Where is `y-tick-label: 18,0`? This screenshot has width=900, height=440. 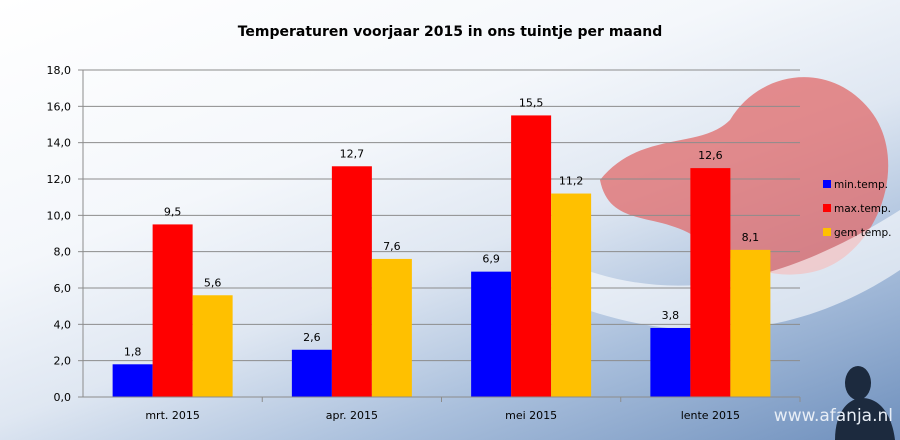
y-tick-label: 18,0 is located at coordinates (59, 70).